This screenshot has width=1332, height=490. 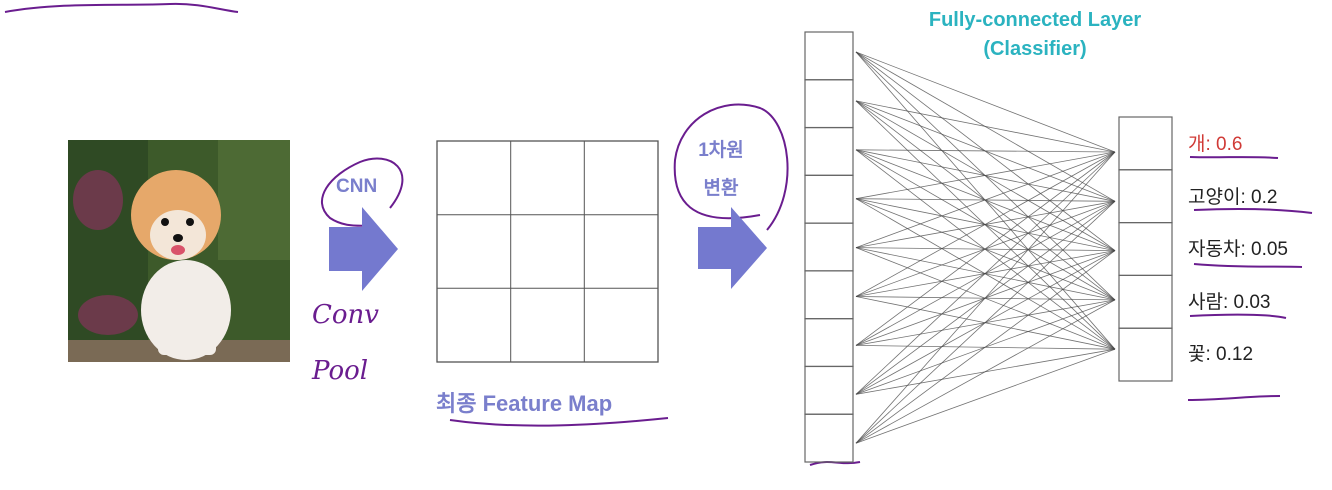 I want to click on handwritten-pool: Pool, so click(x=340, y=371).